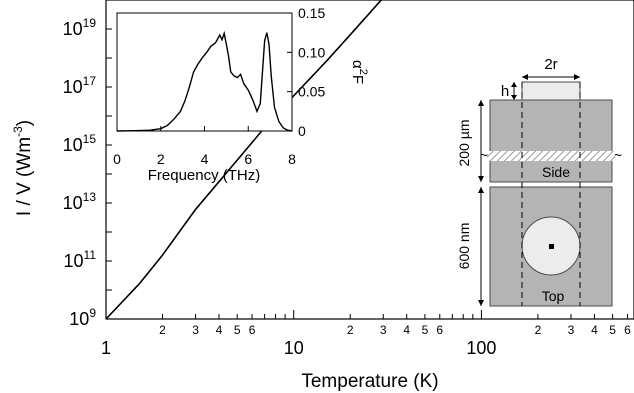  Describe the element at coordinates (311, 92) in the screenshot. I see `inset-y-tick-label: 0.05` at that location.